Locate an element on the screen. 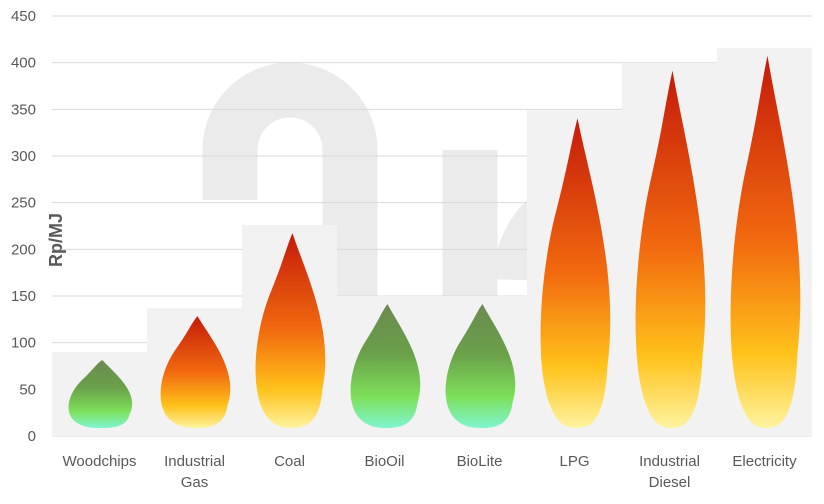 The image size is (824, 504). y-tick-label: 250 is located at coordinates (23, 203).